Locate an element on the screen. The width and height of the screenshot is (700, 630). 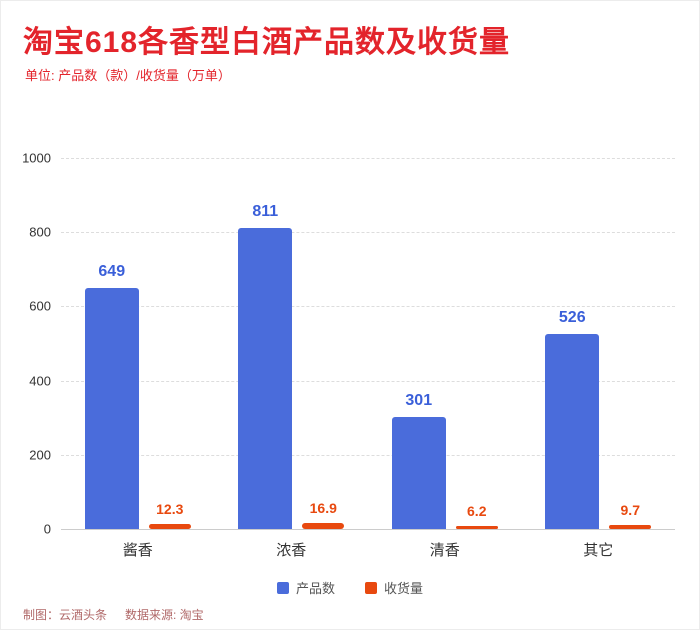
y-tick-label: 800 is located at coordinates (40, 232).